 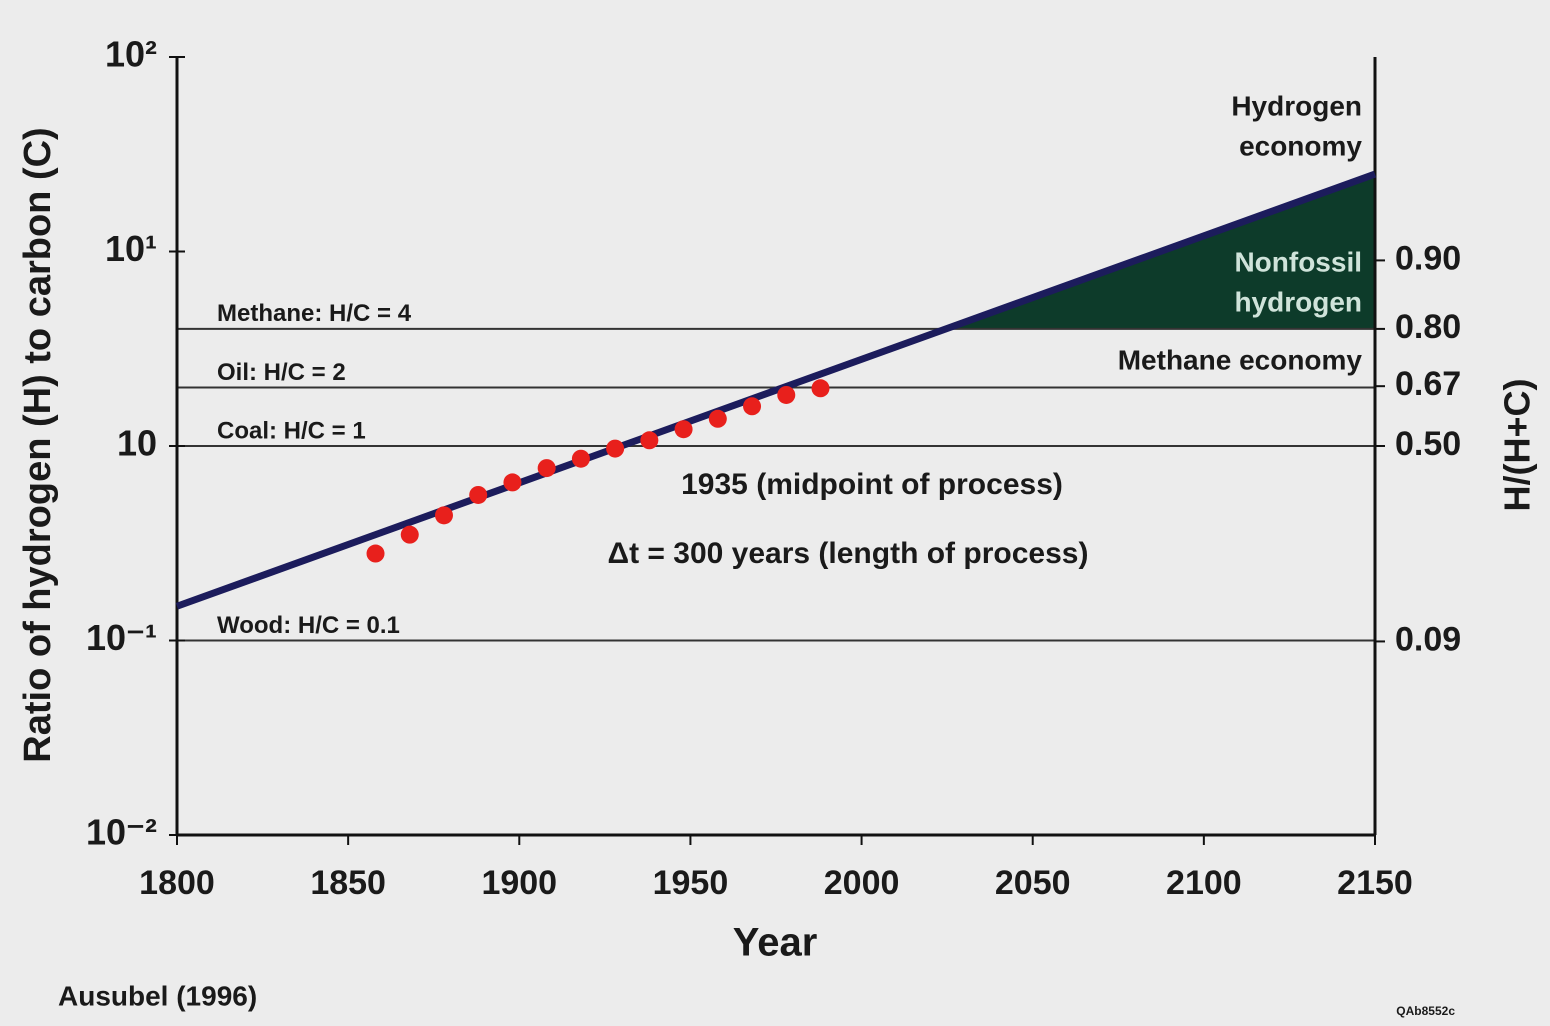 I want to click on y-tick-label: 10¹, so click(x=131, y=248).